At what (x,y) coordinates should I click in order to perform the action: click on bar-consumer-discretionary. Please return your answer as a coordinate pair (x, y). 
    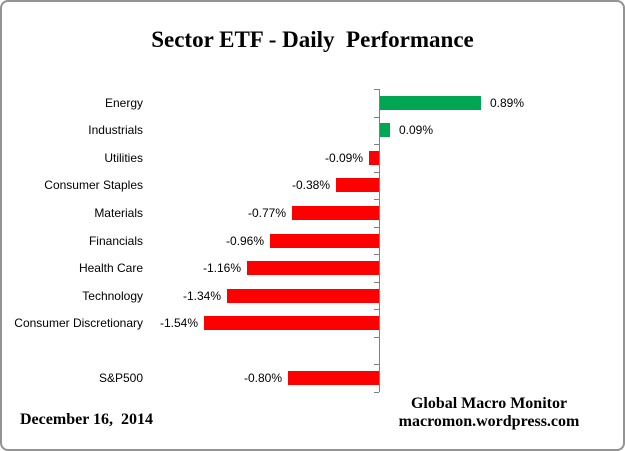
    Looking at the image, I should click on (291, 323).